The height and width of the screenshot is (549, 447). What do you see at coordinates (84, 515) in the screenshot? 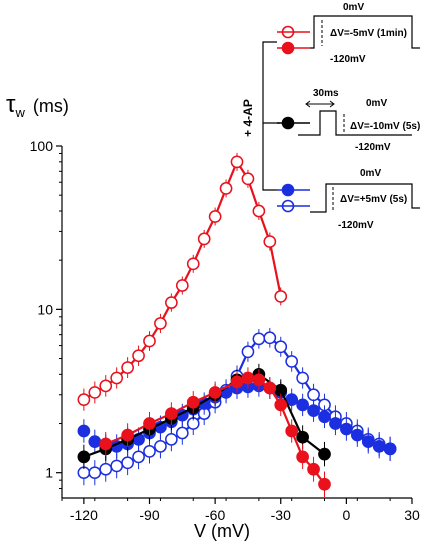
I see `x-tick-label: -120` at bounding box center [84, 515].